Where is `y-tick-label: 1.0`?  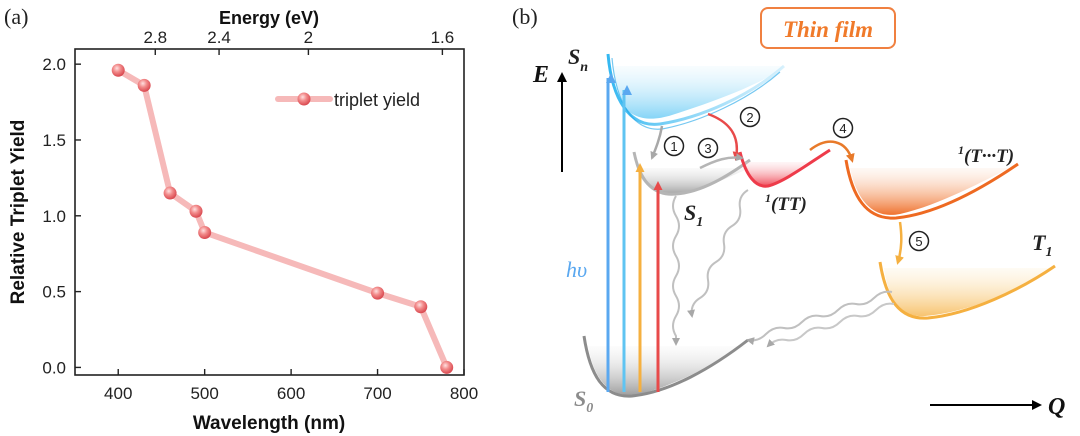
y-tick-label: 1.0 is located at coordinates (54, 216).